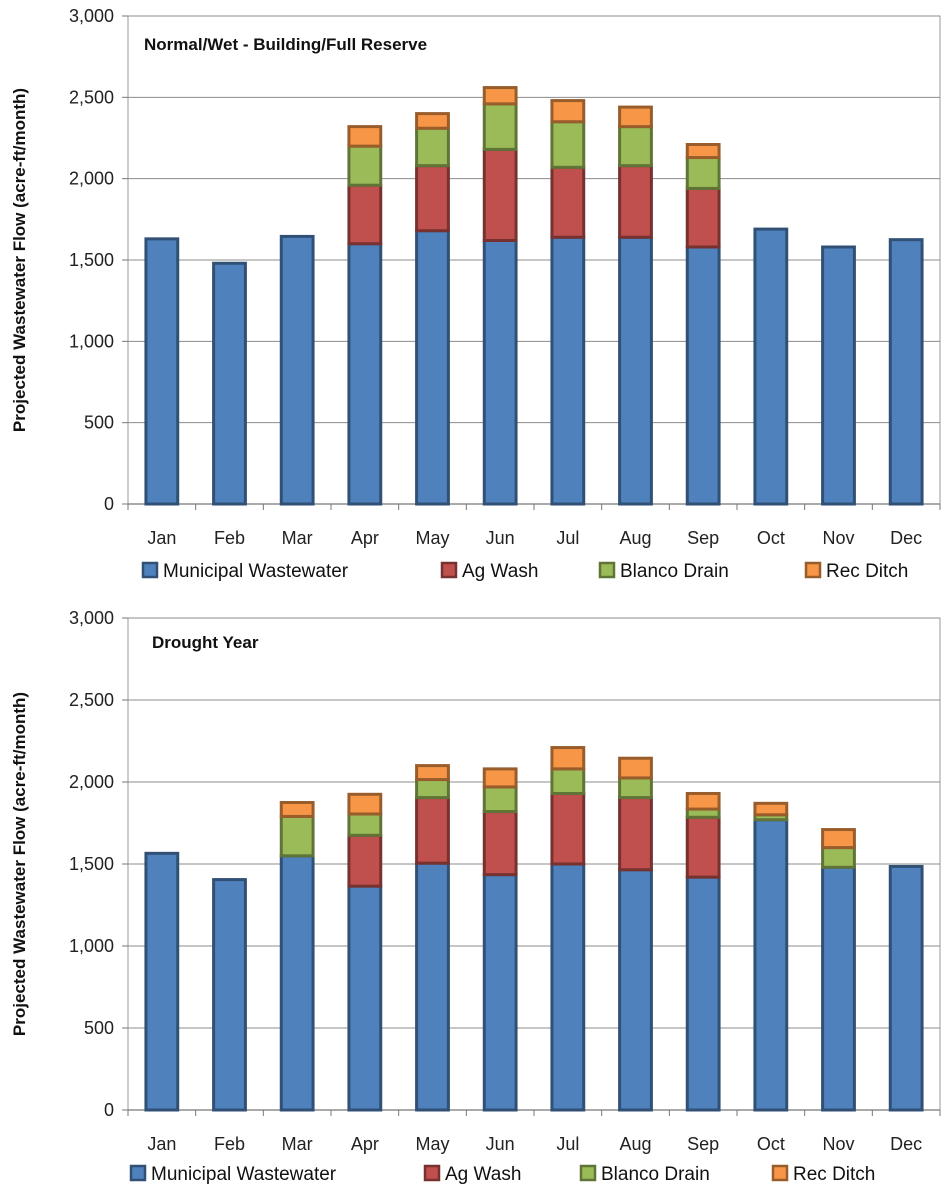 This screenshot has width=944, height=1193. What do you see at coordinates (568, 781) in the screenshot?
I see `bar-blanco-drain-jul` at bounding box center [568, 781].